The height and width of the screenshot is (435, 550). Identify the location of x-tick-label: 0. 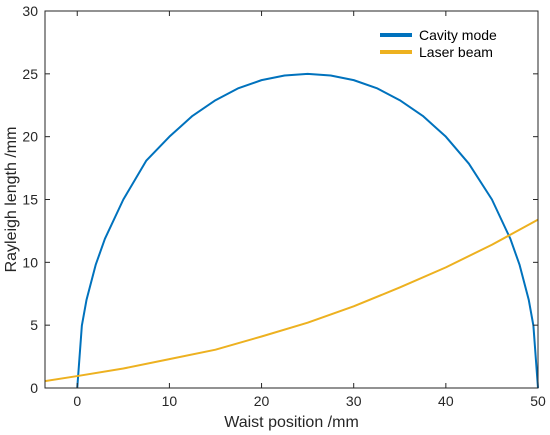
(77, 401).